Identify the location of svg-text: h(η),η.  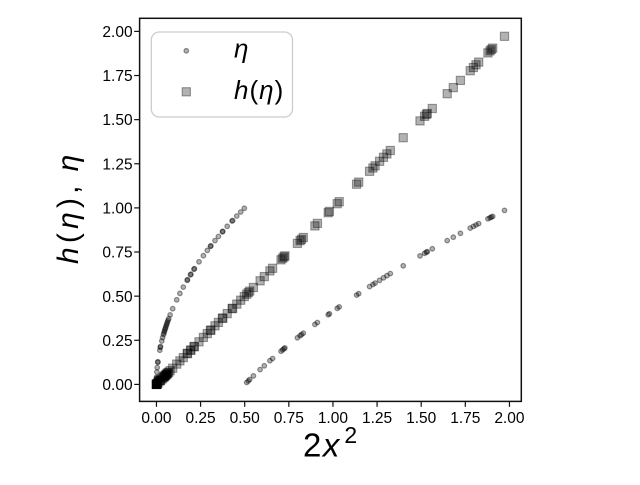
(68, 207).